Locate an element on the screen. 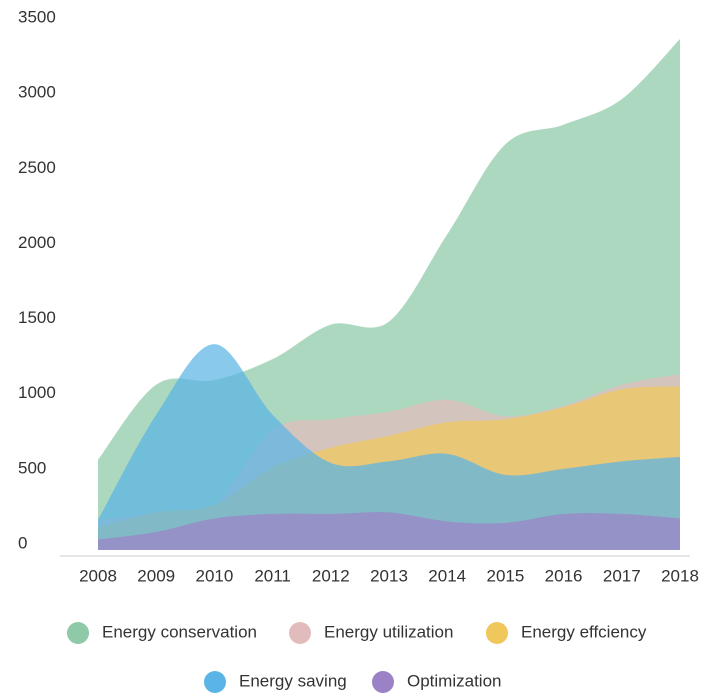  legend-label: Optimization is located at coordinates (454, 680).